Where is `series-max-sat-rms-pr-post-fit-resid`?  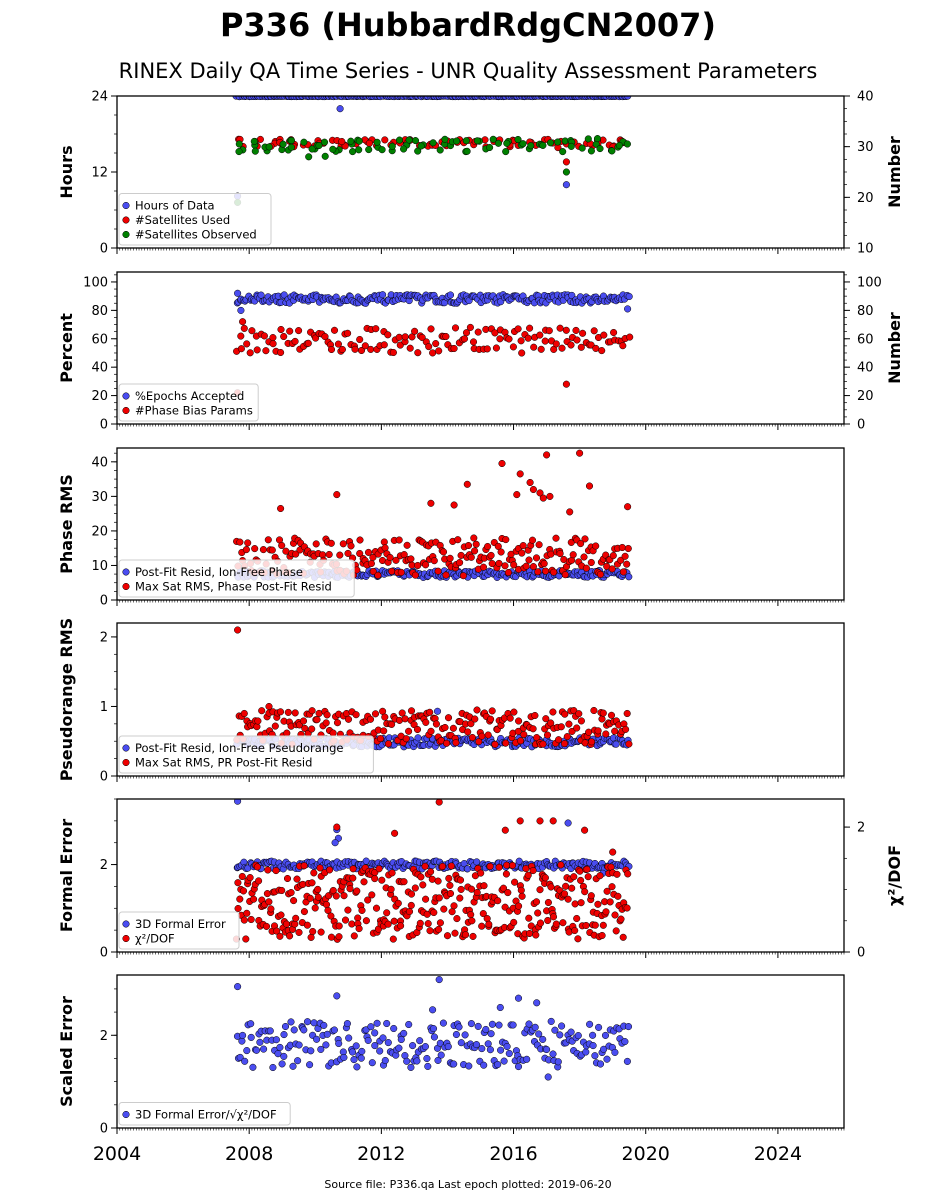
series-max-sat-rms-pr-post-fit-resid is located at coordinates (433, 687).